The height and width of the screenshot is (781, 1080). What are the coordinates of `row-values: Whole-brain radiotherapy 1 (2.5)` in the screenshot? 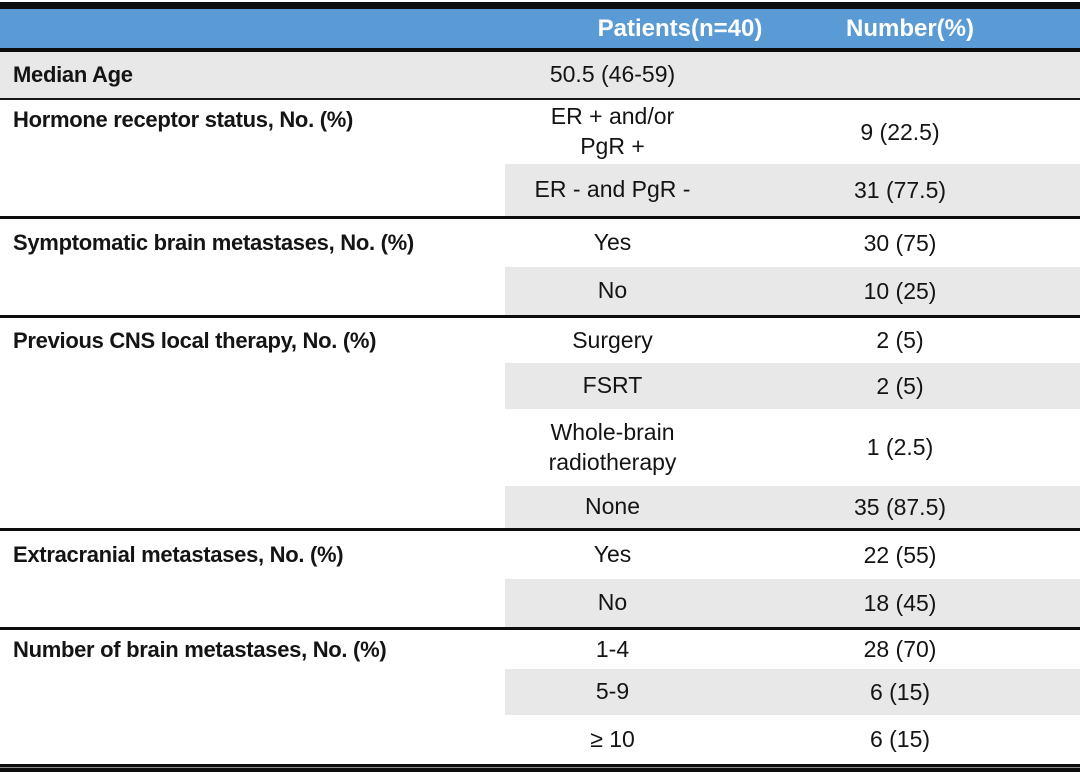 It's located at (792, 447).